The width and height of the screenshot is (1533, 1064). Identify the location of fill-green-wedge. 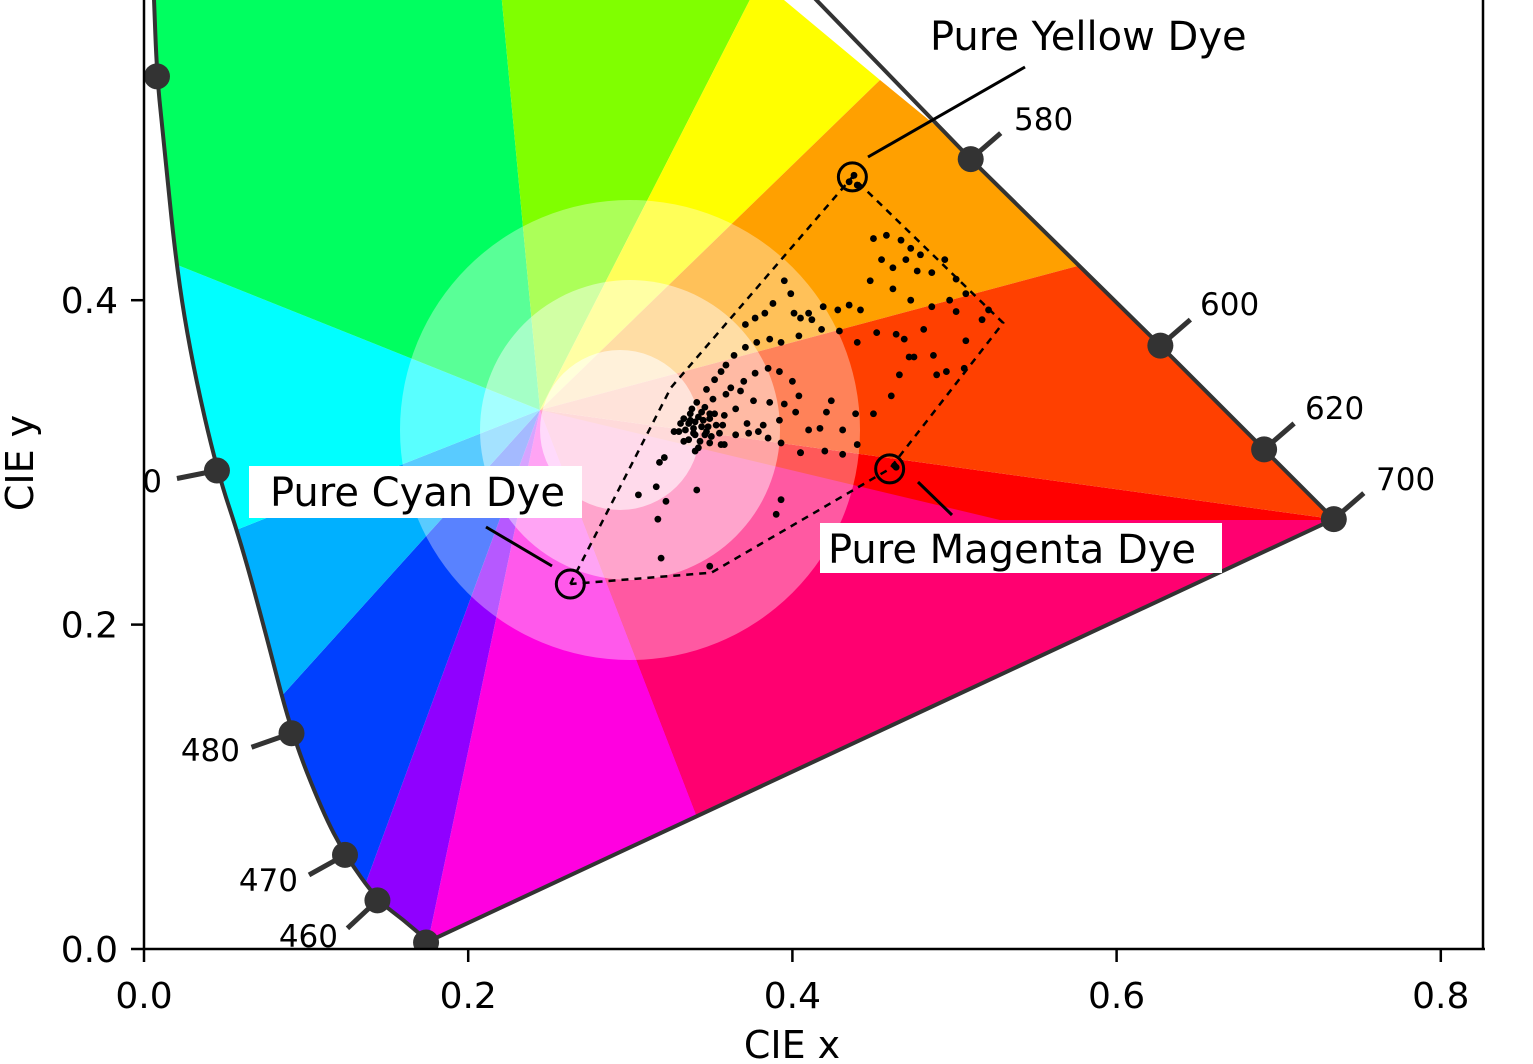
(346, 205).